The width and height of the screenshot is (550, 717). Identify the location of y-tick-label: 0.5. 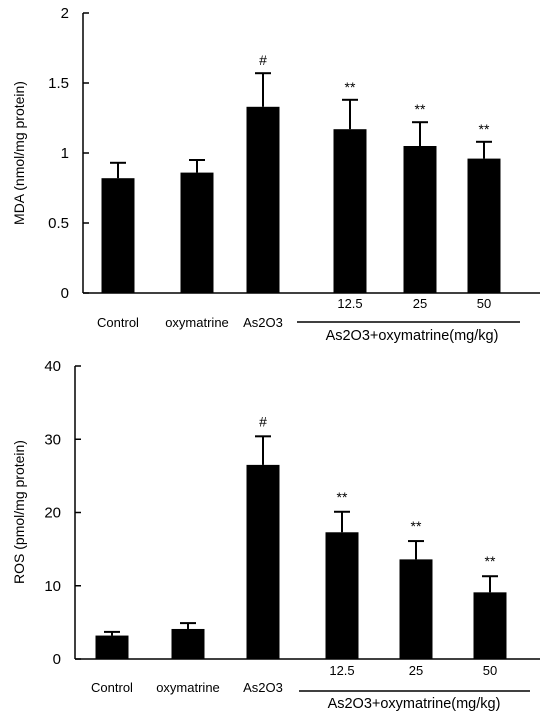
(58, 223).